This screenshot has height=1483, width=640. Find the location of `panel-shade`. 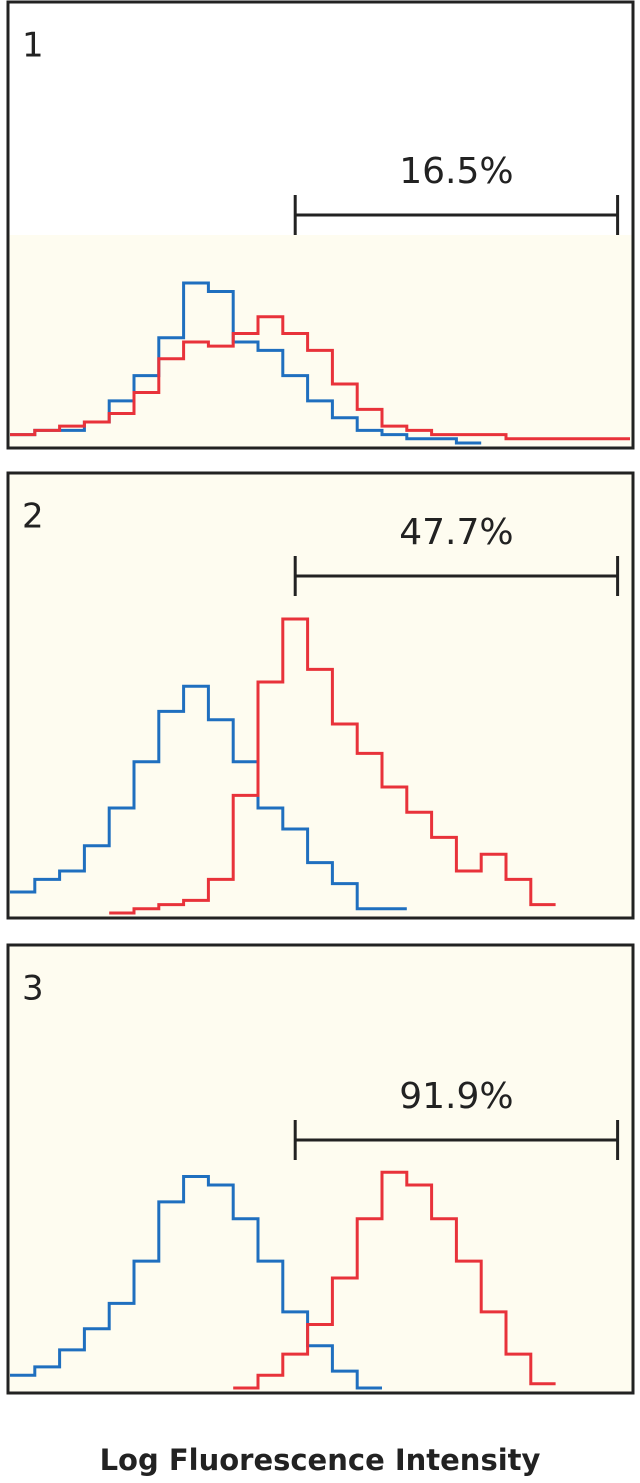

panel-shade is located at coordinates (320, 341).